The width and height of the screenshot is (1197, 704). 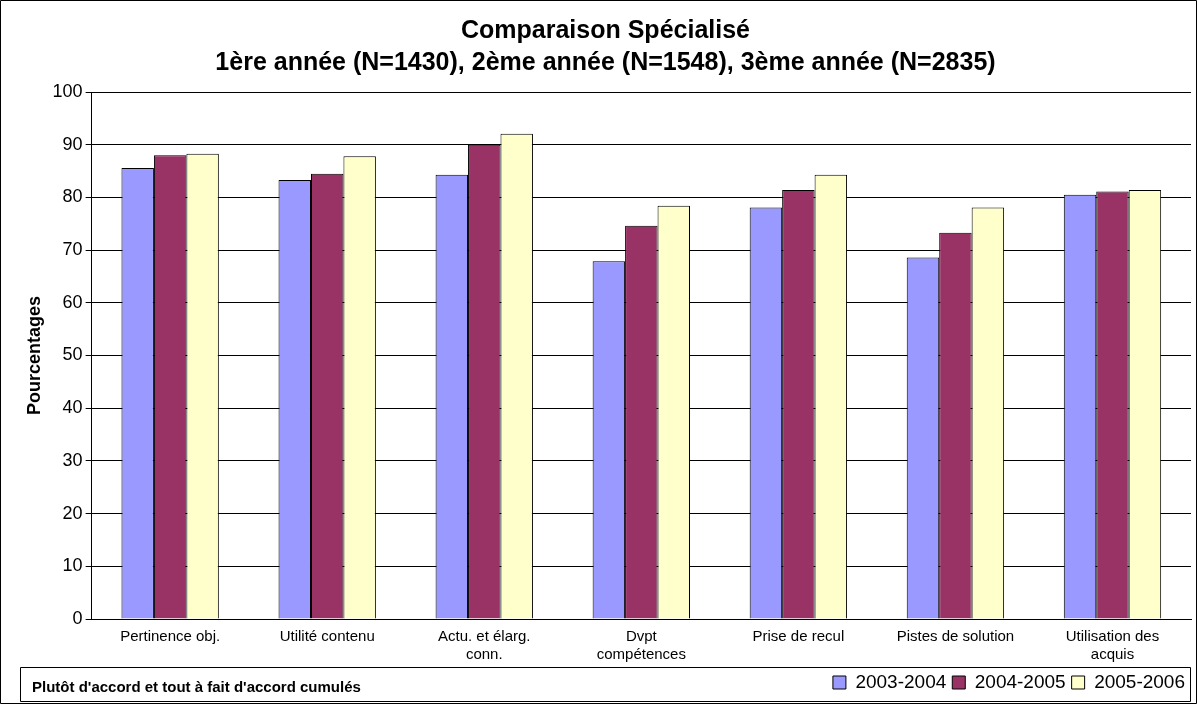 What do you see at coordinates (901, 681) in the screenshot?
I see `legend-label: 2003-2004` at bounding box center [901, 681].